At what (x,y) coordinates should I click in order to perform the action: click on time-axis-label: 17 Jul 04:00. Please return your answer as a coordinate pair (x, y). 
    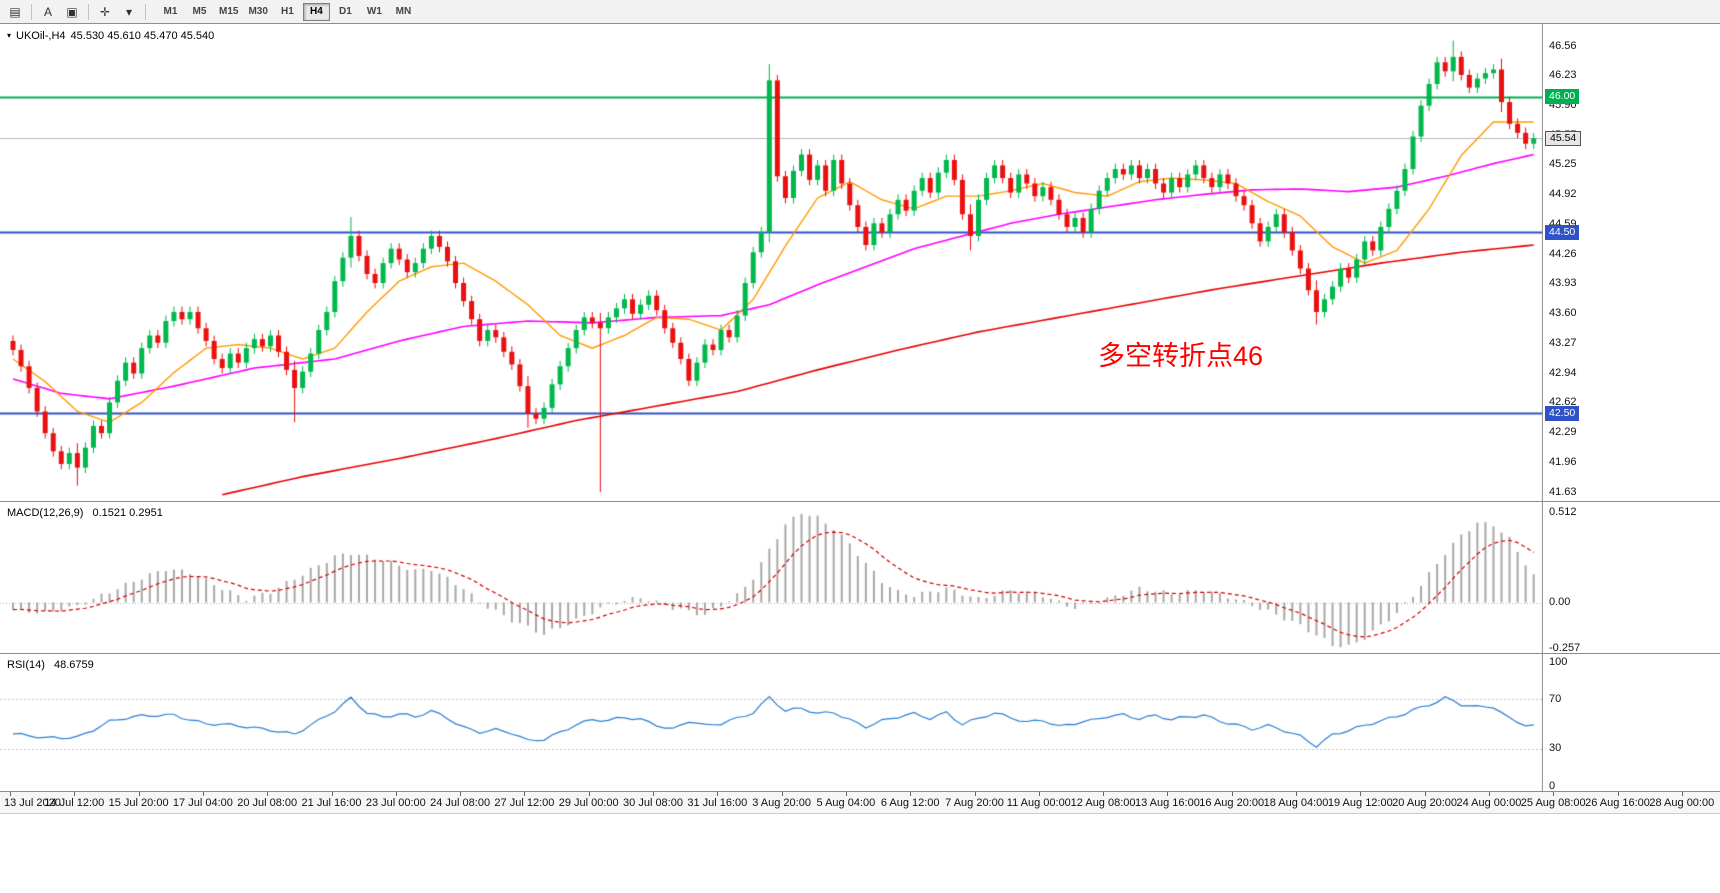
    Looking at the image, I should click on (202, 803).